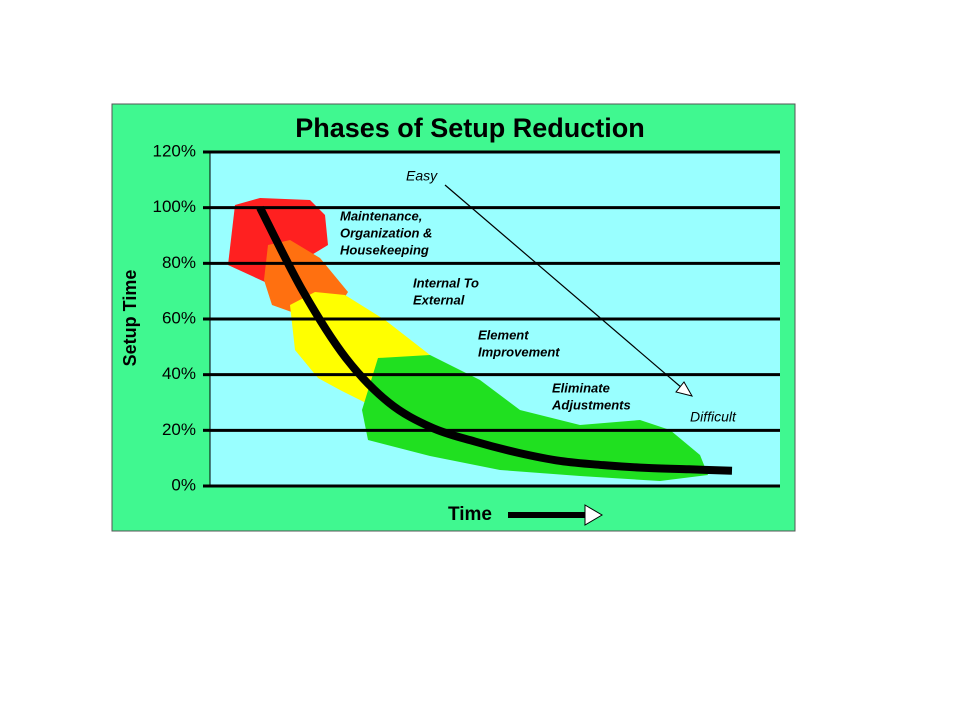 The width and height of the screenshot is (960, 725). Describe the element at coordinates (179, 317) in the screenshot. I see `y-tick-label: 60%` at that location.